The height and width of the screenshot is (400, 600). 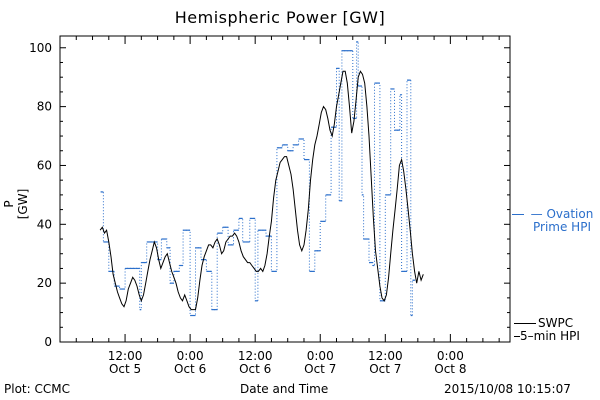 I want to click on legend-ovation-label: — Ovation Prime HPI, so click(x=562, y=221).